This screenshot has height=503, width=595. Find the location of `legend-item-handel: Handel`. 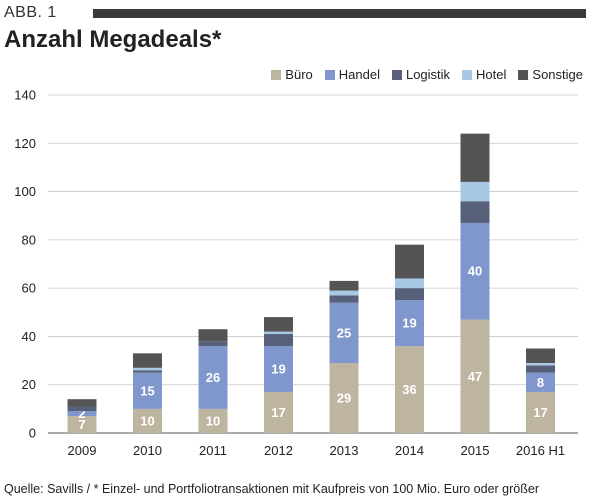

legend-item-handel: Handel is located at coordinates (352, 74).